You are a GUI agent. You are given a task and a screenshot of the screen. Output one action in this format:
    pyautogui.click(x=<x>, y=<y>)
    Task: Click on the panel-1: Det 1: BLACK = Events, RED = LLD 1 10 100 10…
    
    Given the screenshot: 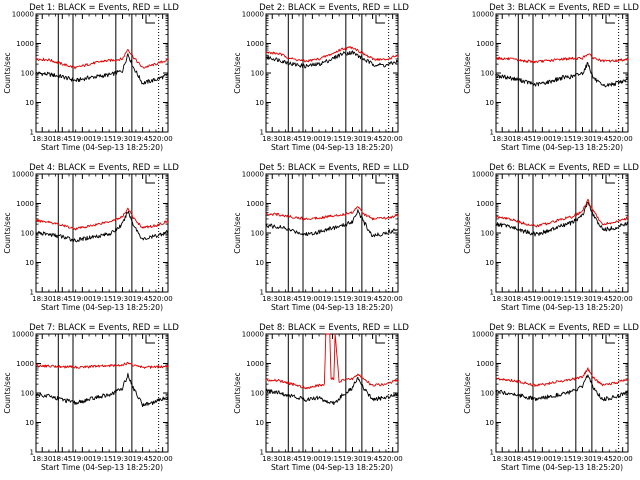 What is the action you would take?
    pyautogui.click(x=91, y=77)
    